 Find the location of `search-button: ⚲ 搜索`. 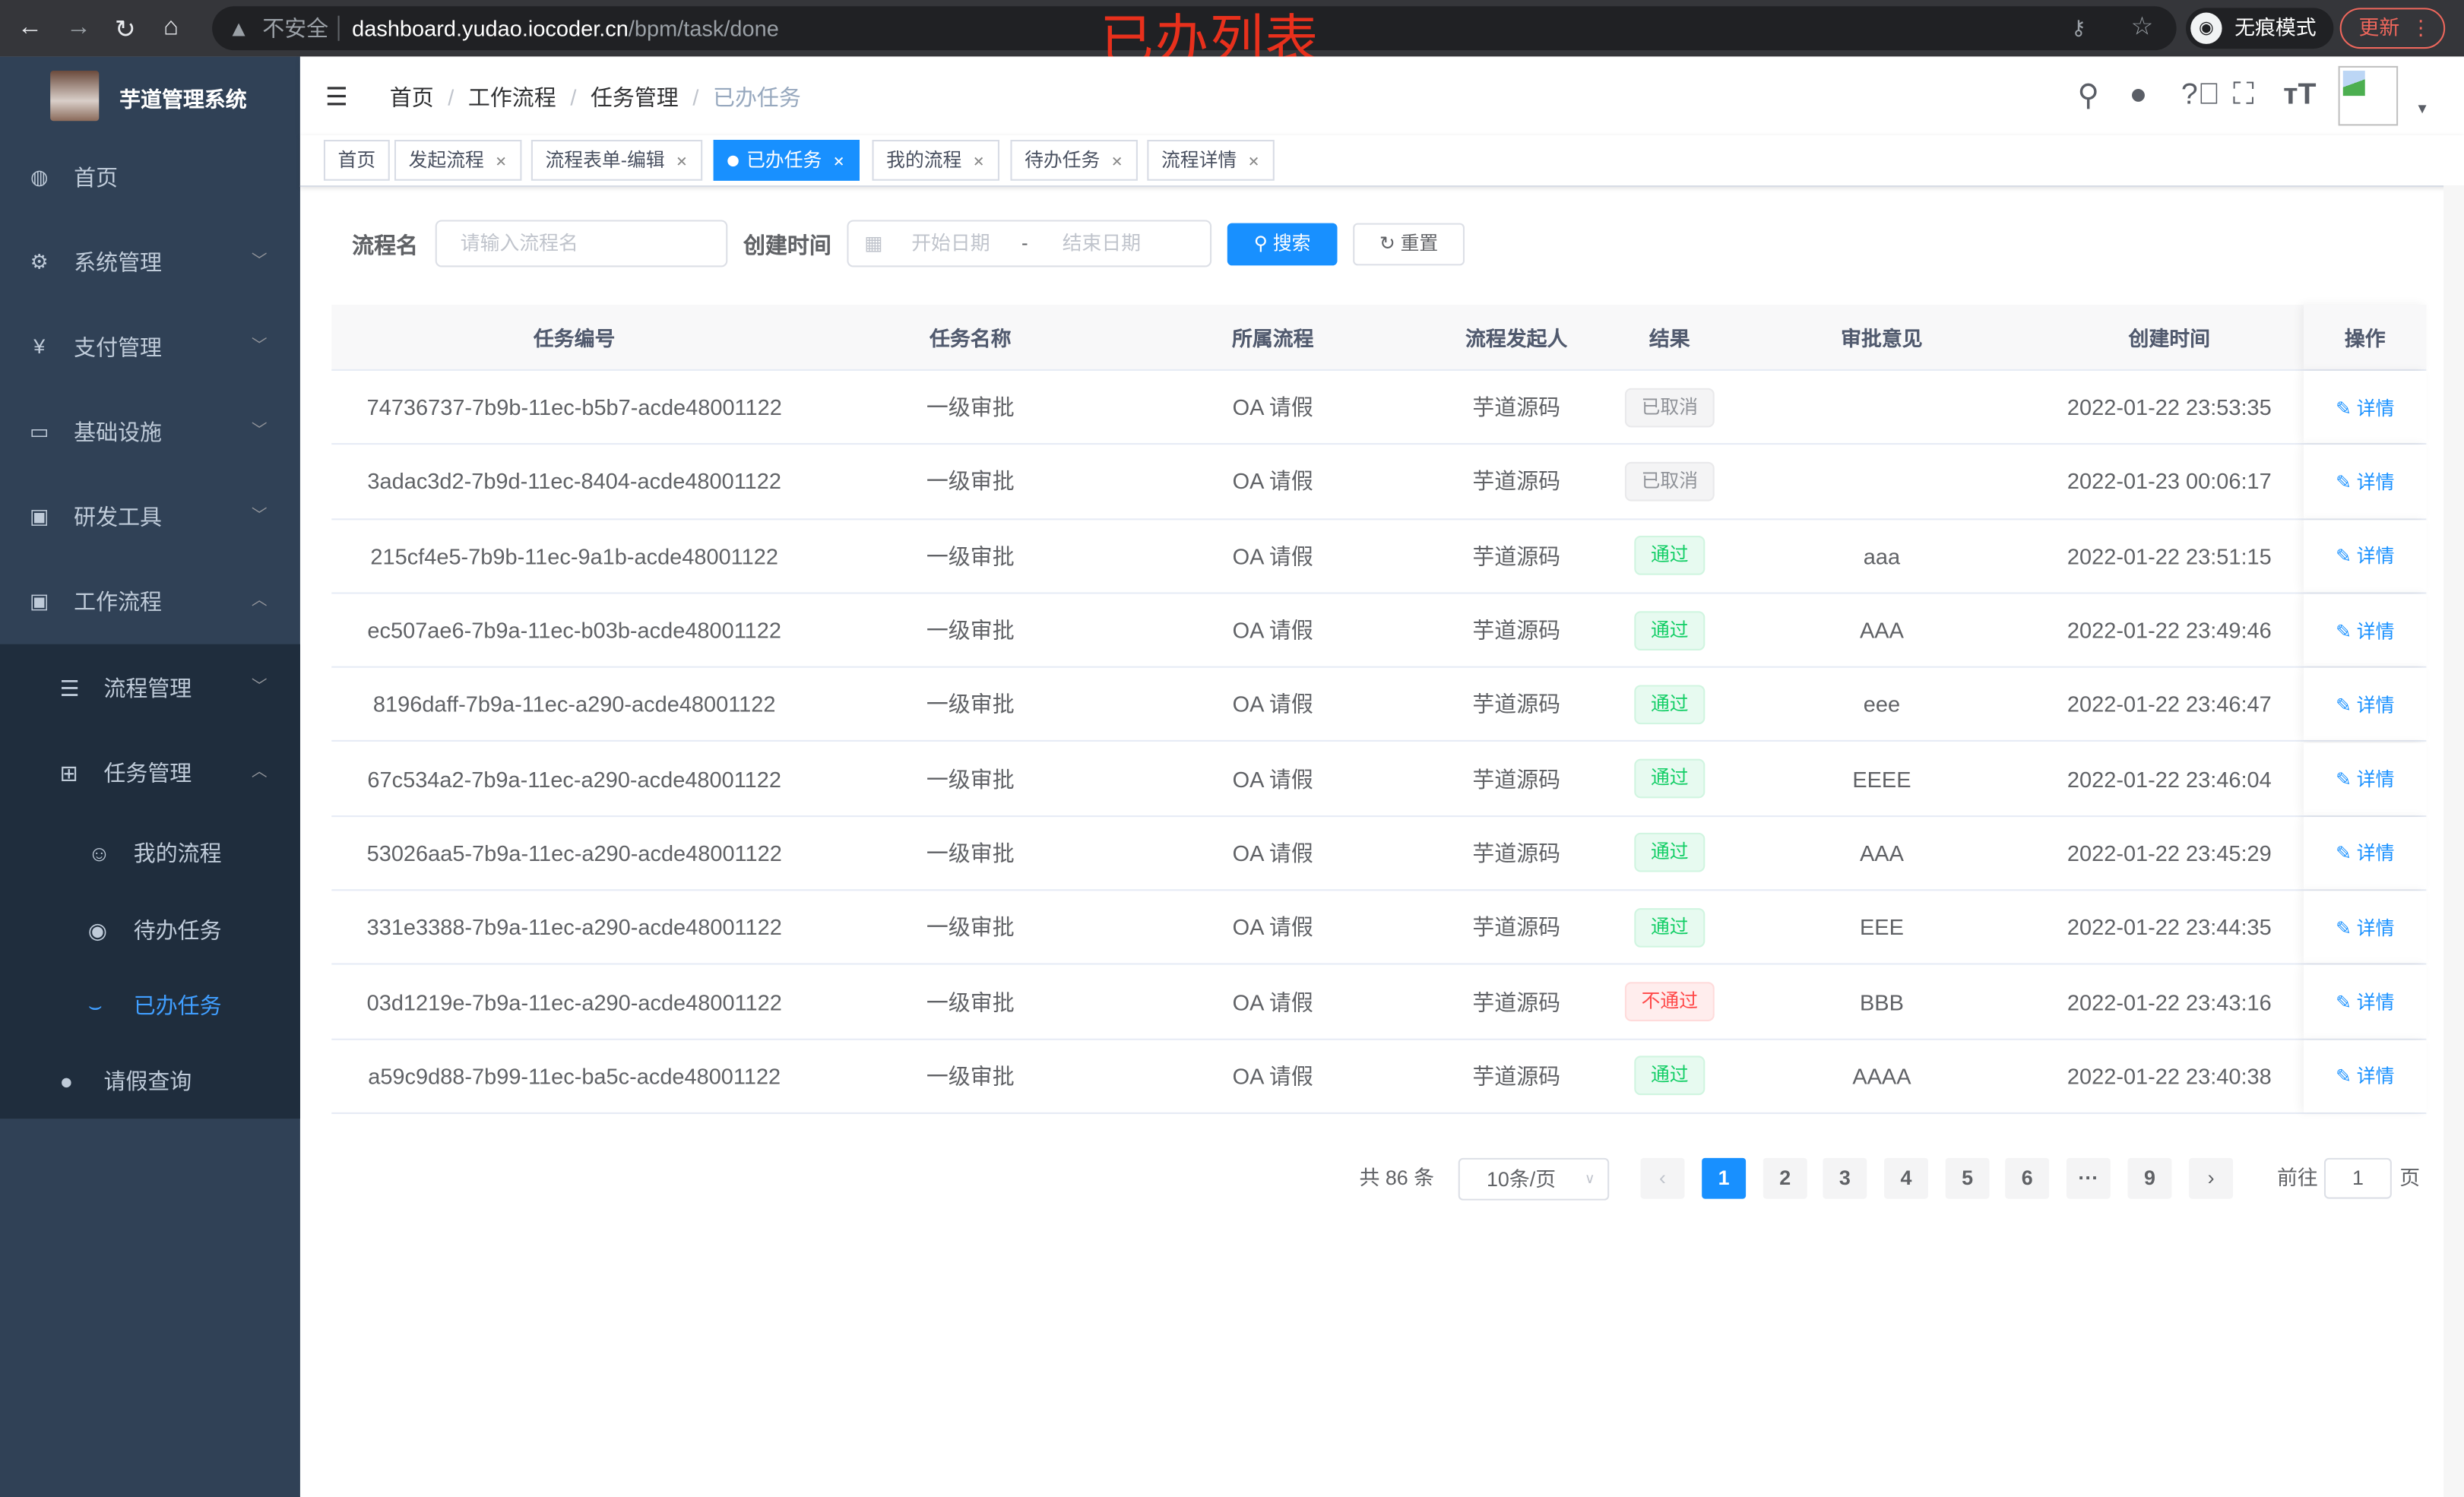

search-button: ⚲ 搜索 is located at coordinates (1282, 244).